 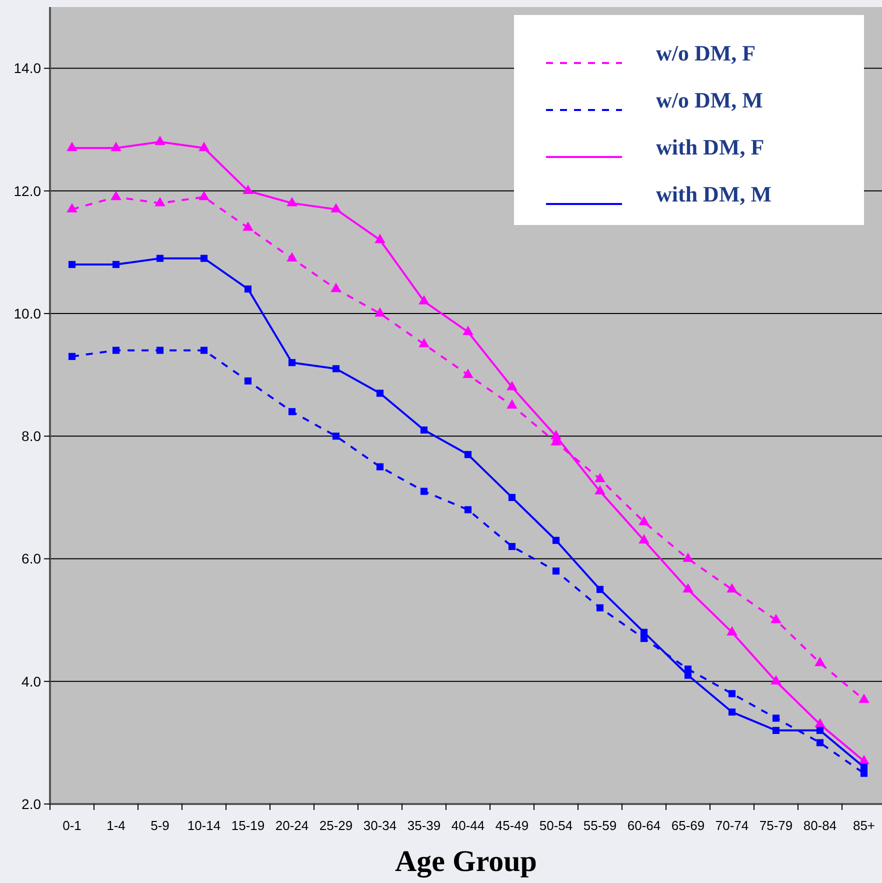 I want to click on x-tick-label: 45-49, so click(x=512, y=825).